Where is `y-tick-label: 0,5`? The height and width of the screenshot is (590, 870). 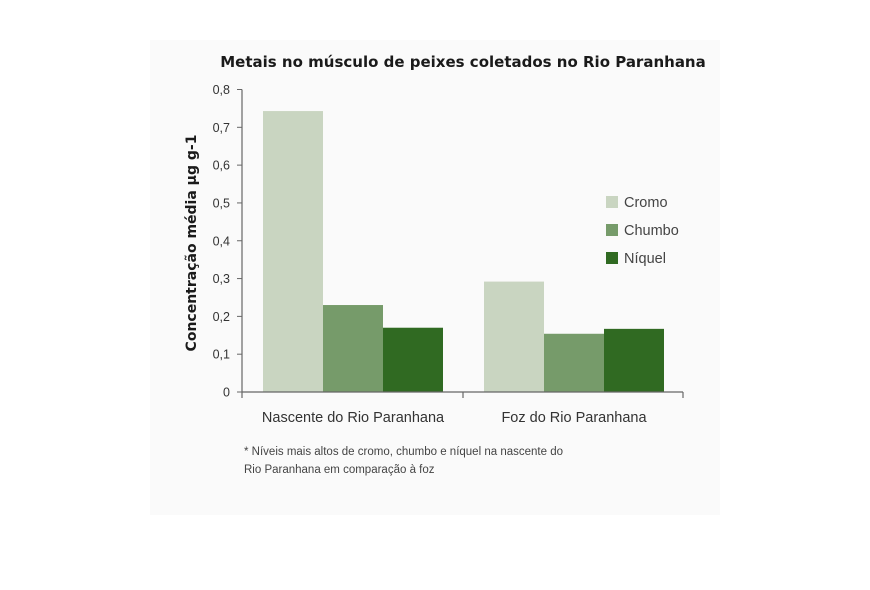
y-tick-label: 0,5 is located at coordinates (221, 203).